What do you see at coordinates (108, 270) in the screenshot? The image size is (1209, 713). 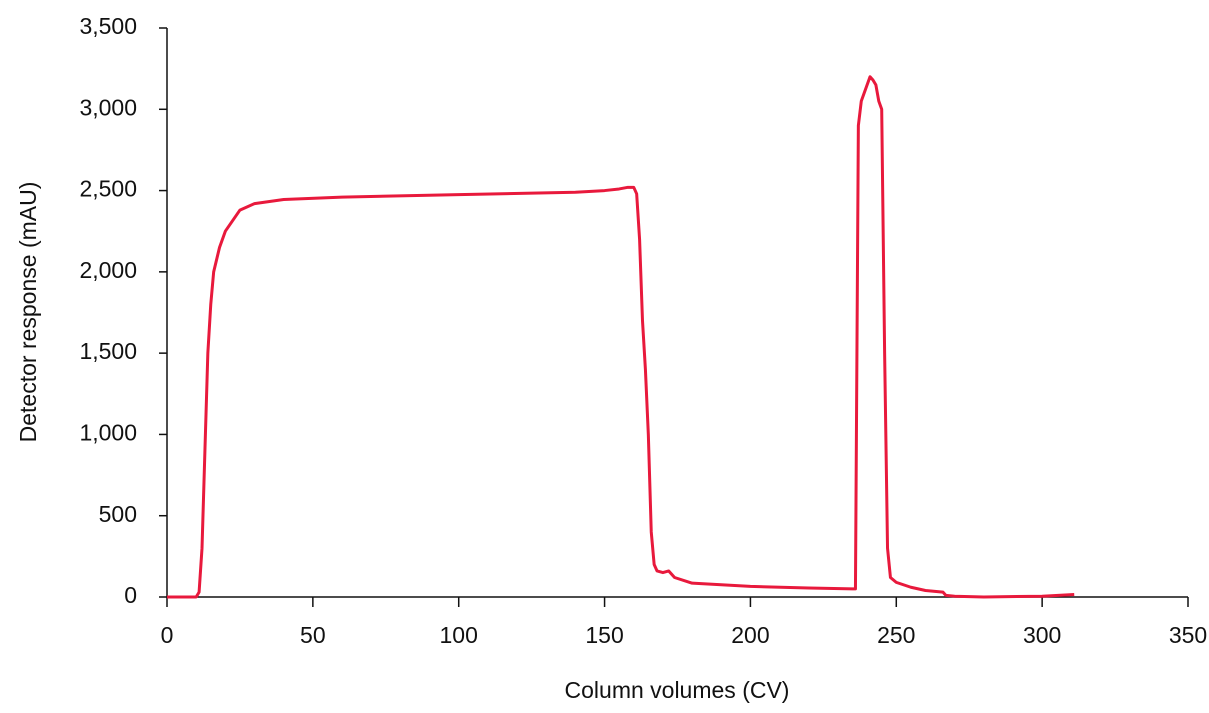 I see `y-tick-label: 2,000` at bounding box center [108, 270].